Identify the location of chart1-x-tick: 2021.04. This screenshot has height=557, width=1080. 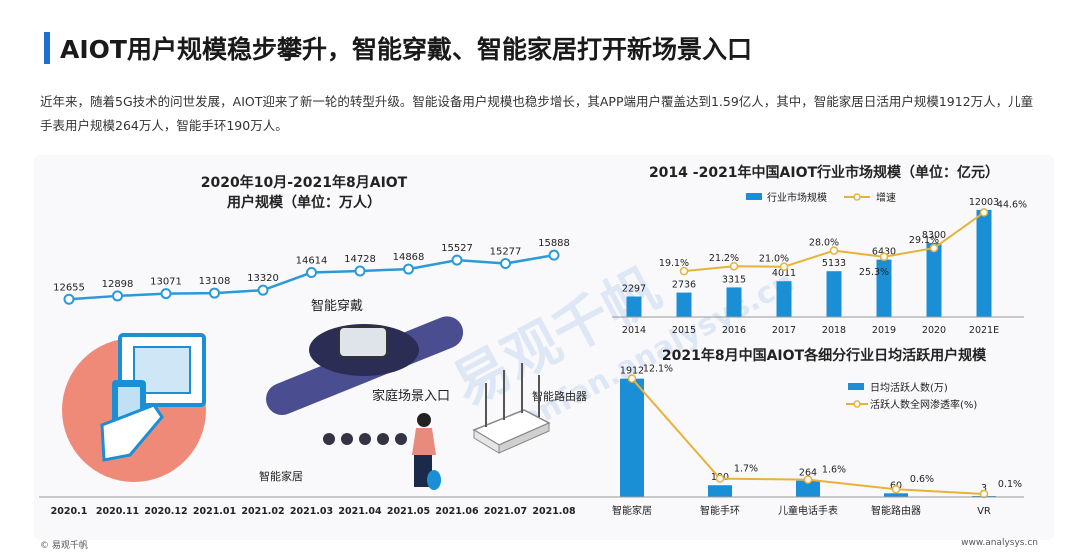
(360, 511).